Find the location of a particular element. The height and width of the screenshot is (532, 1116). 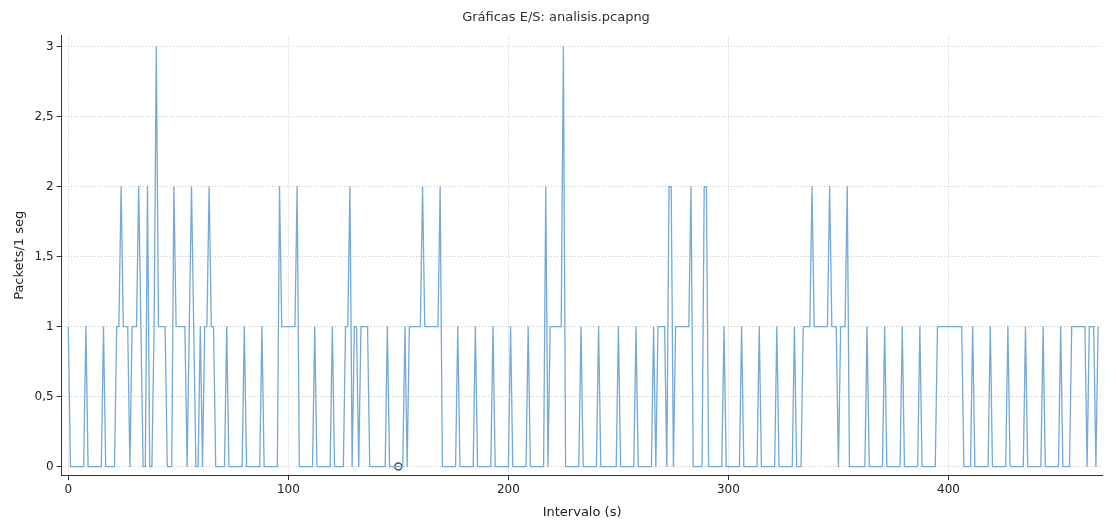

y-tick-label: 2 is located at coordinates (50, 185).